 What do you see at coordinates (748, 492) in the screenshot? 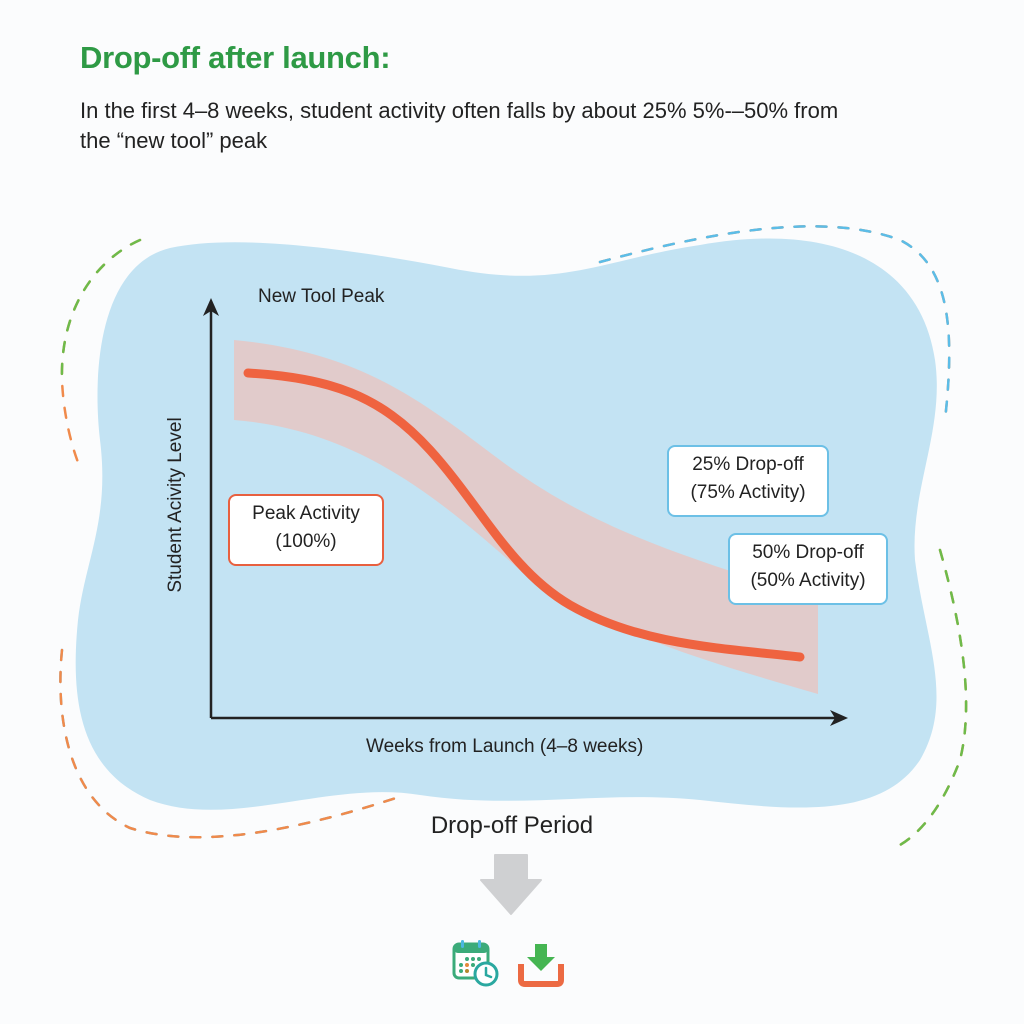
I see `callout-25-value: (75% Activity)` at bounding box center [748, 492].